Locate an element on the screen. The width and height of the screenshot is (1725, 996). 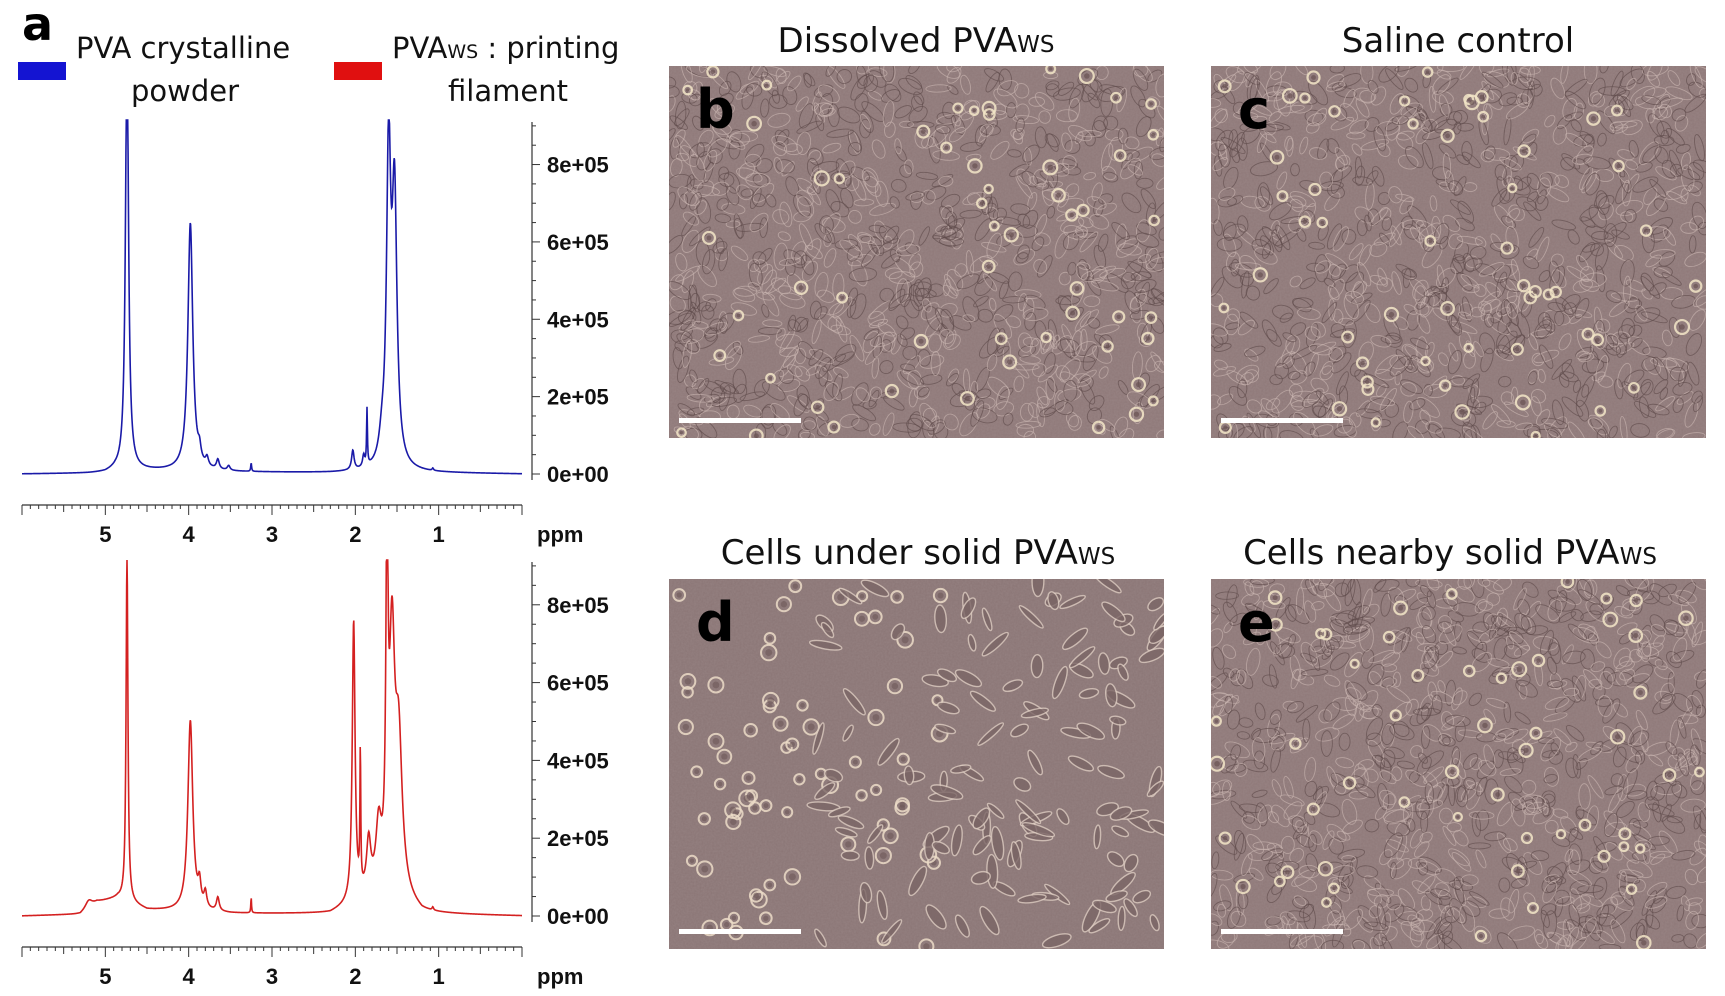
micrograph-panel-c: Saline control c is located at coordinates (1458, 229).